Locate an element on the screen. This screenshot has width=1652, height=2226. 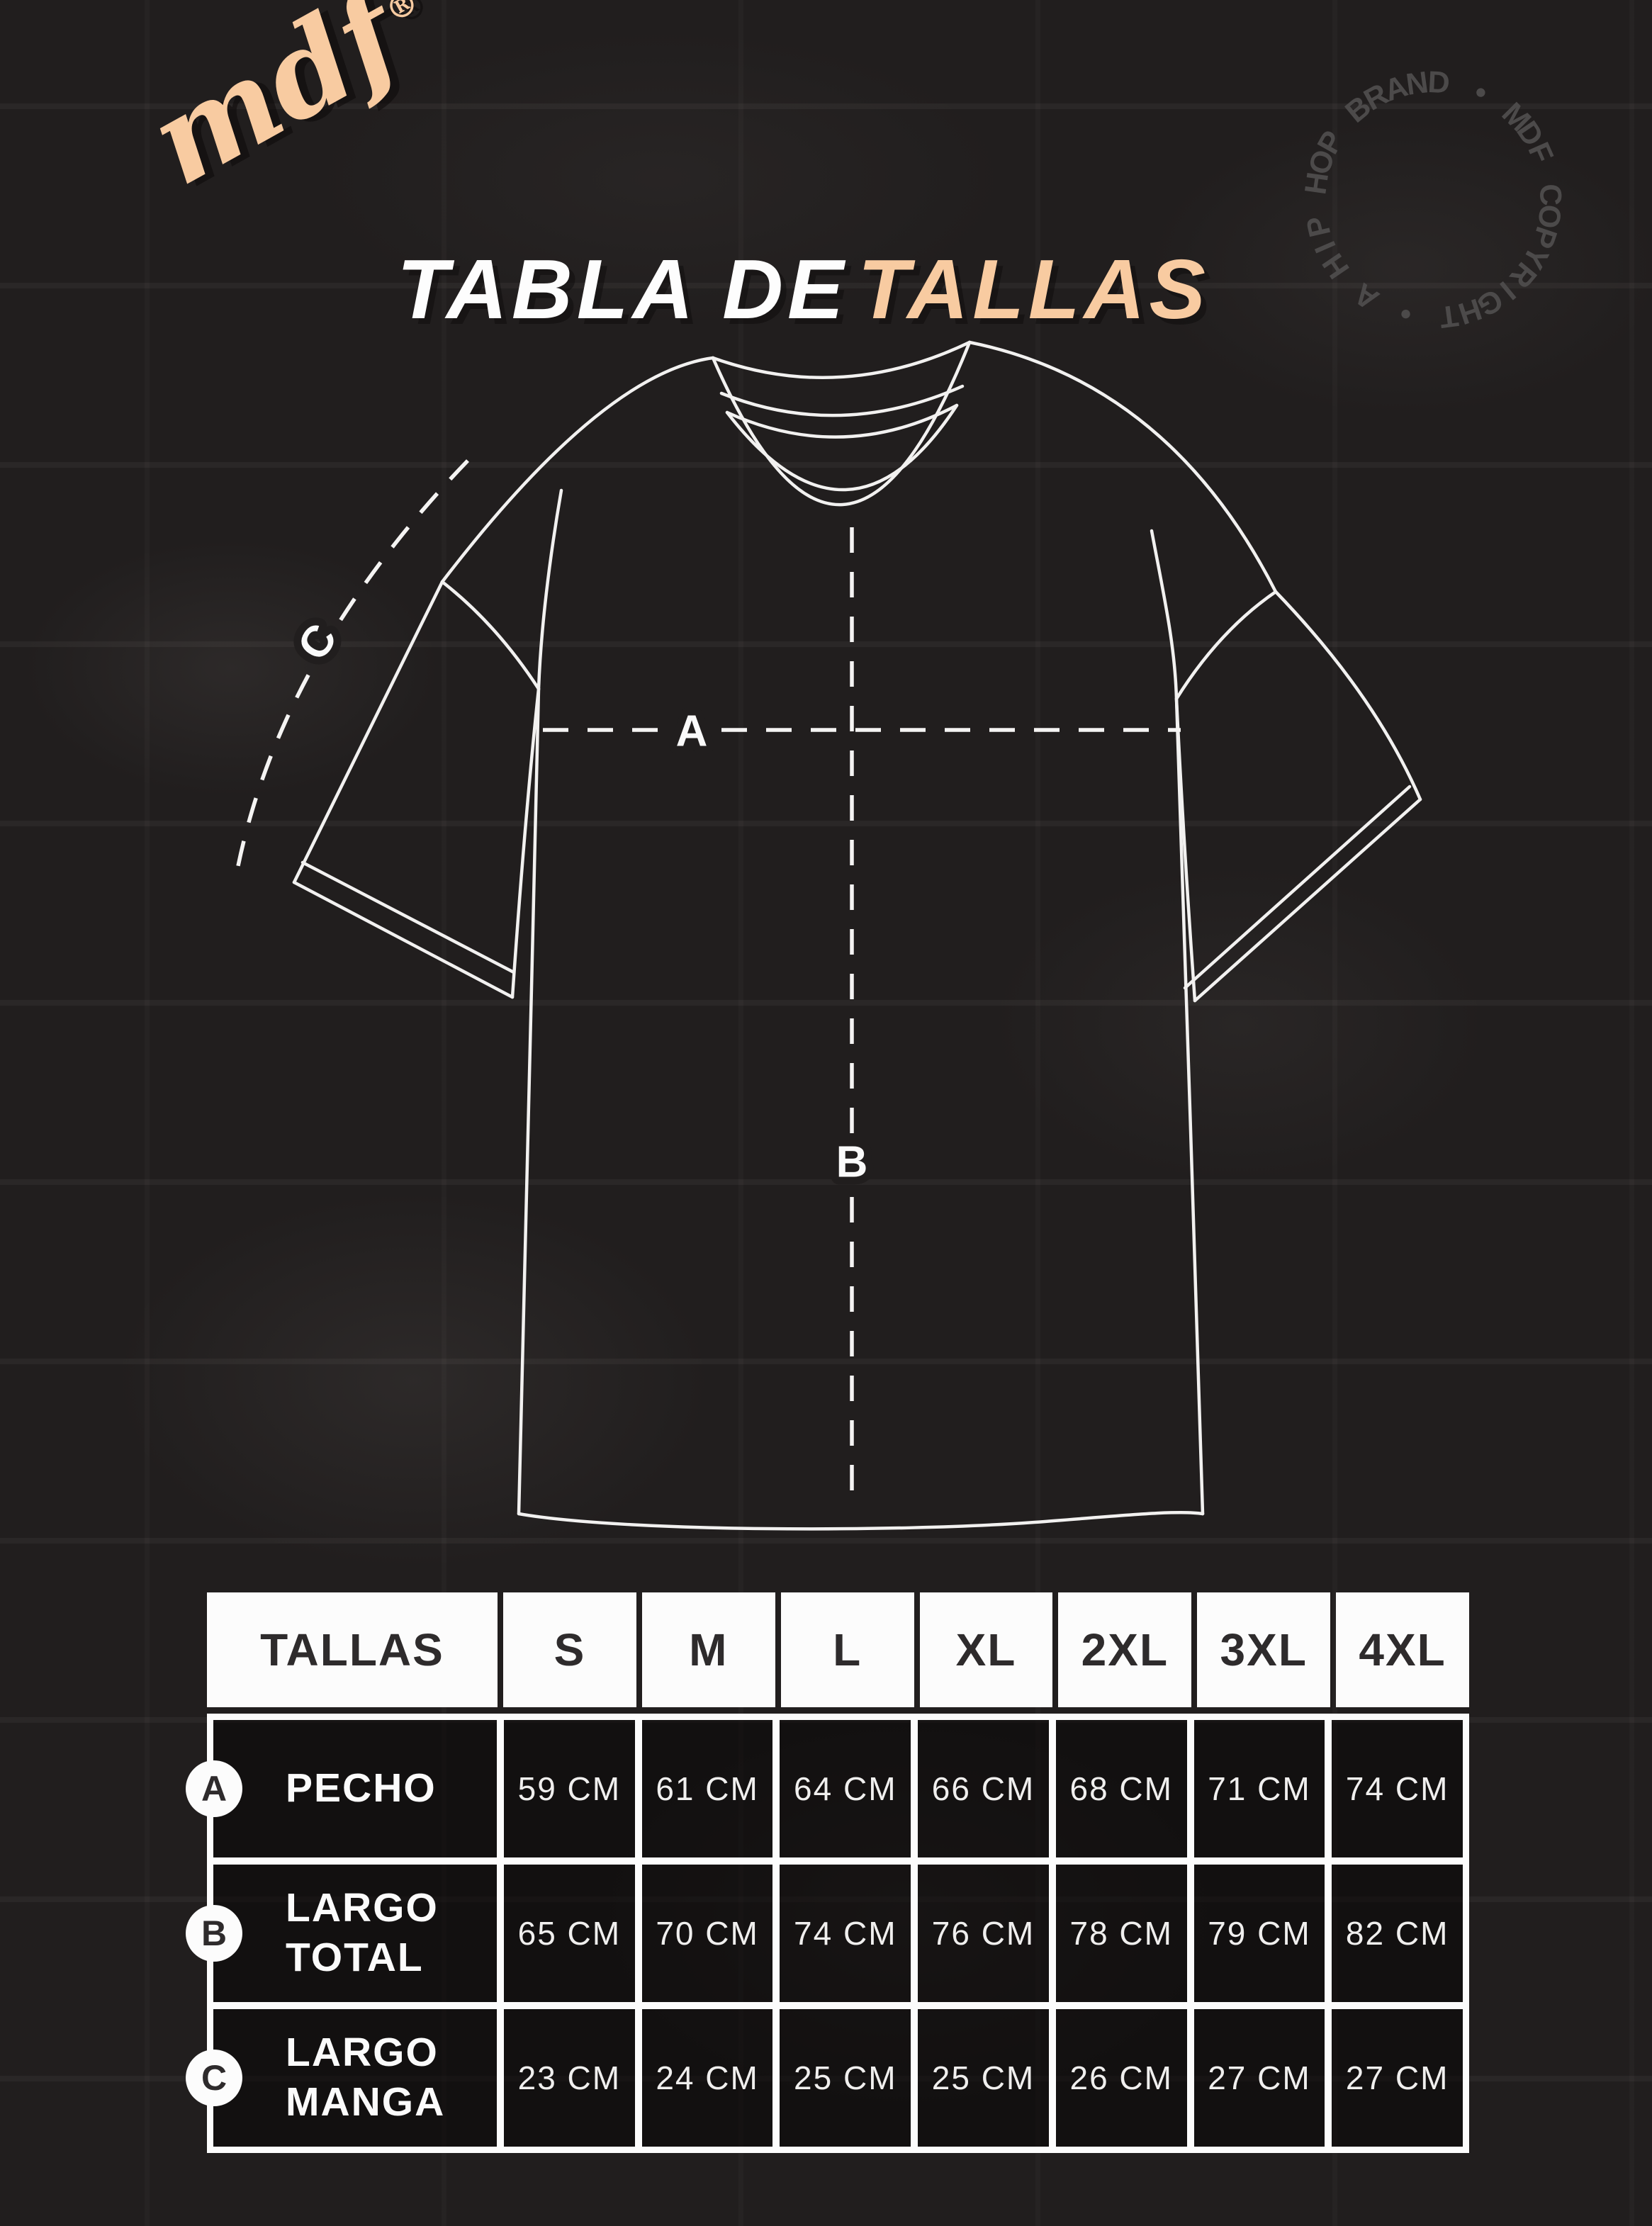
header-cell-size: L is located at coordinates (847, 1649).